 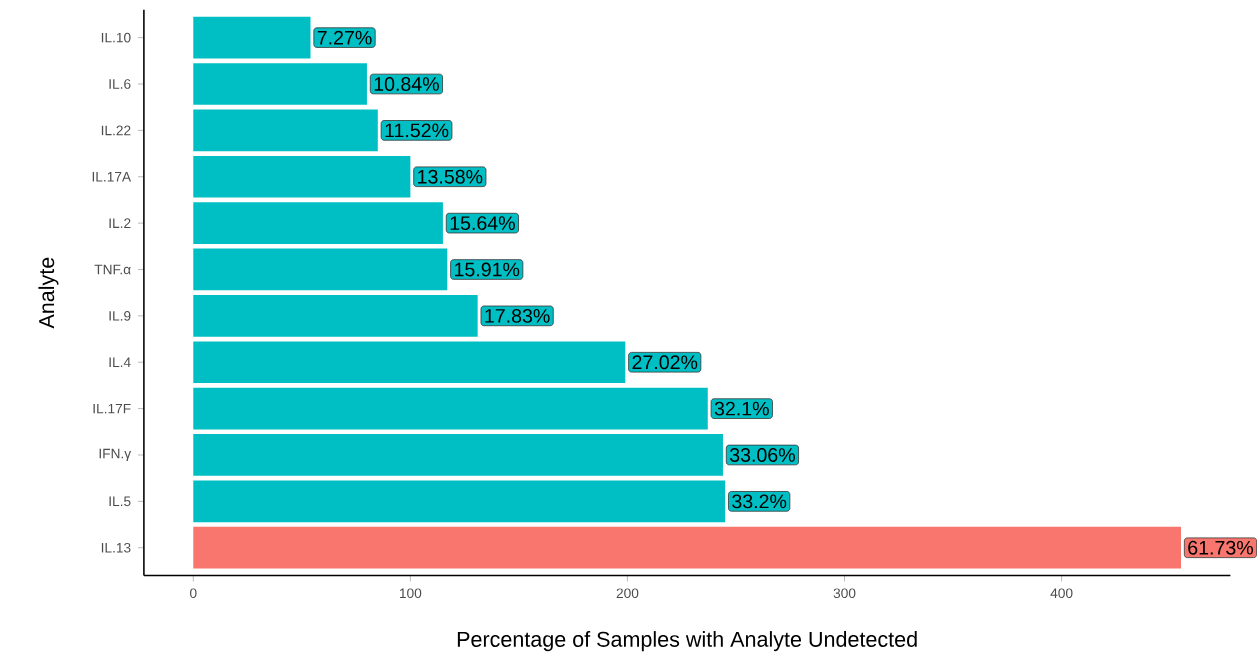 I want to click on x-tick-label: 200, so click(x=627, y=593).